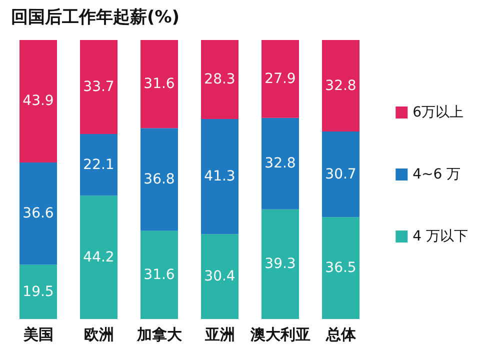  Describe the element at coordinates (38, 335) in the screenshot. I see `x-tick-label: 美国` at that location.